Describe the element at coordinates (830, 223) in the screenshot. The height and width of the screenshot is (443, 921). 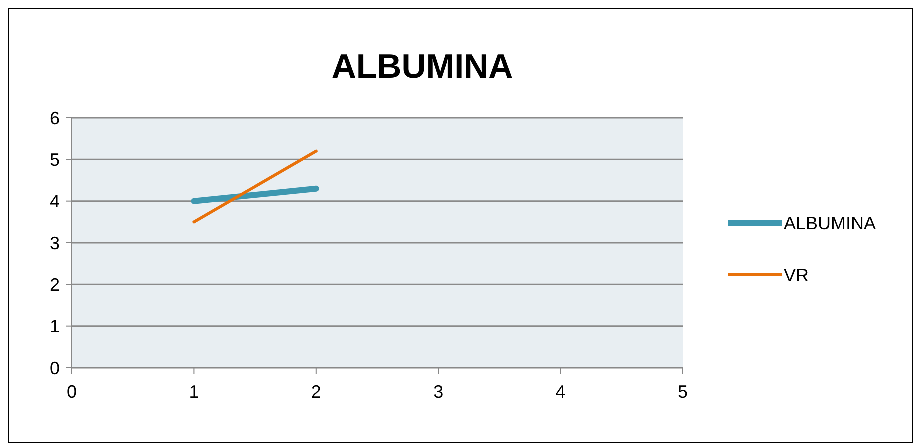
I see `legend-label: ALBUMINA` at that location.